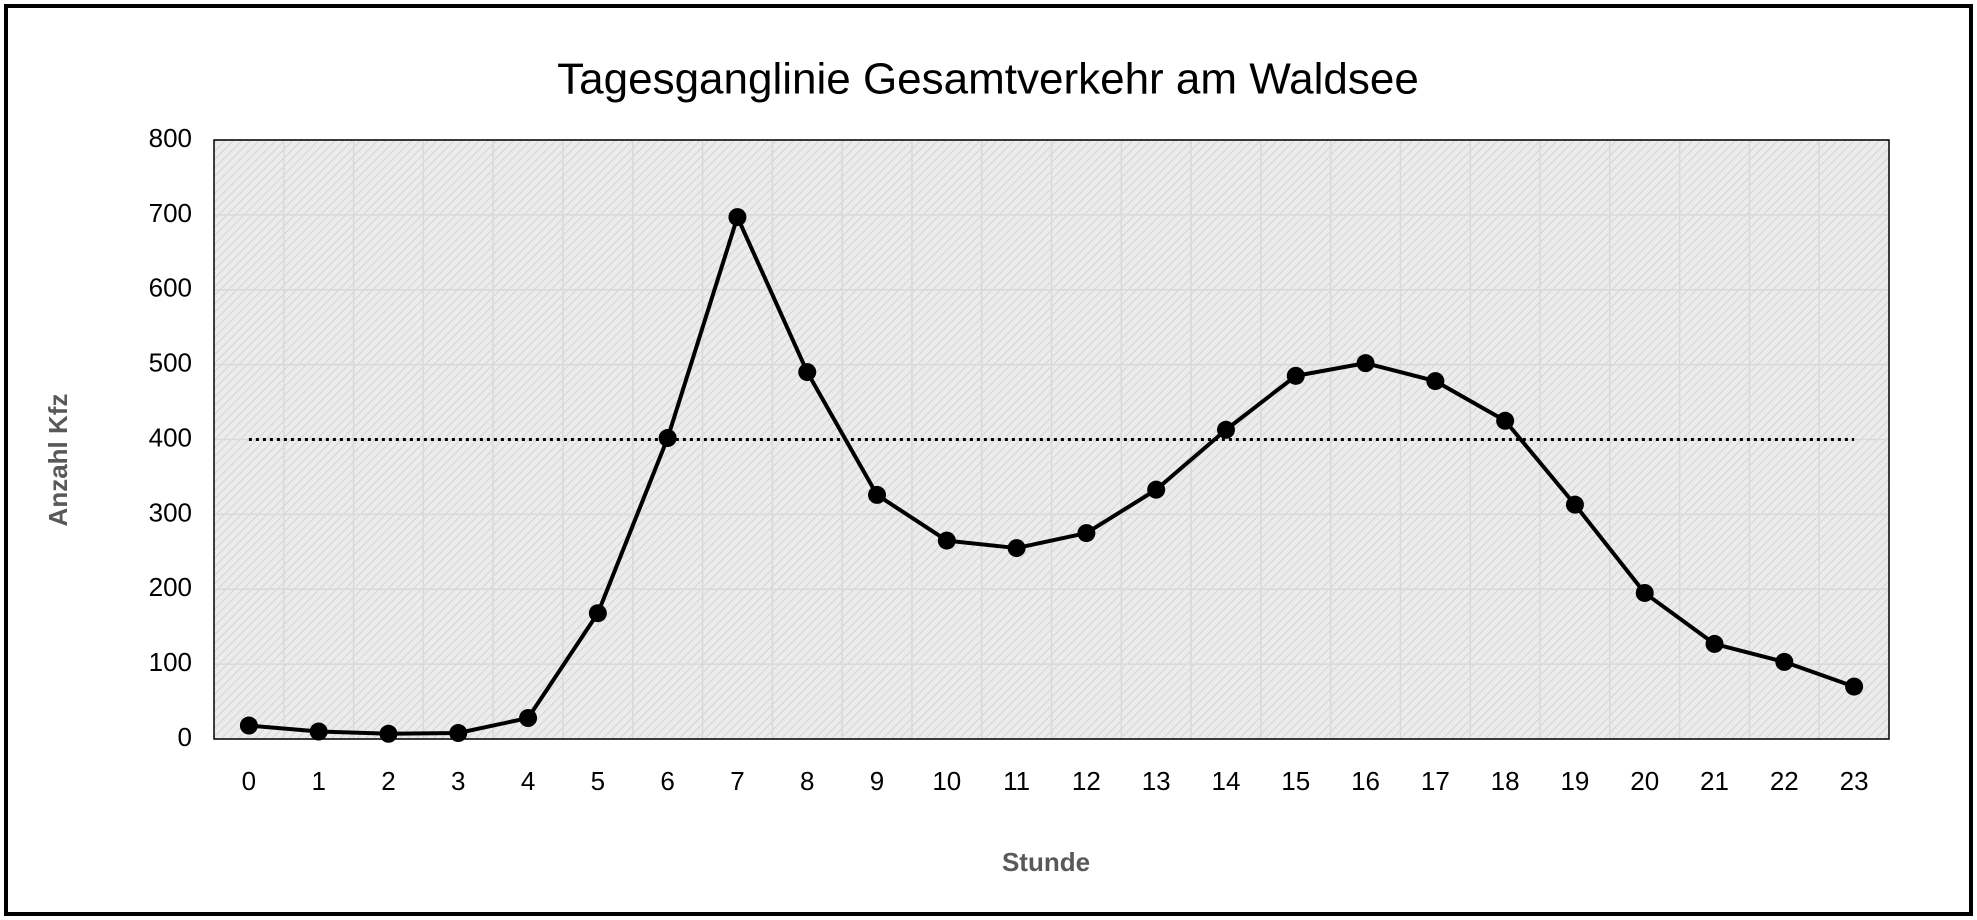 The height and width of the screenshot is (920, 1977). Describe the element at coordinates (185, 737) in the screenshot. I see `y-tick-label: 0` at that location.